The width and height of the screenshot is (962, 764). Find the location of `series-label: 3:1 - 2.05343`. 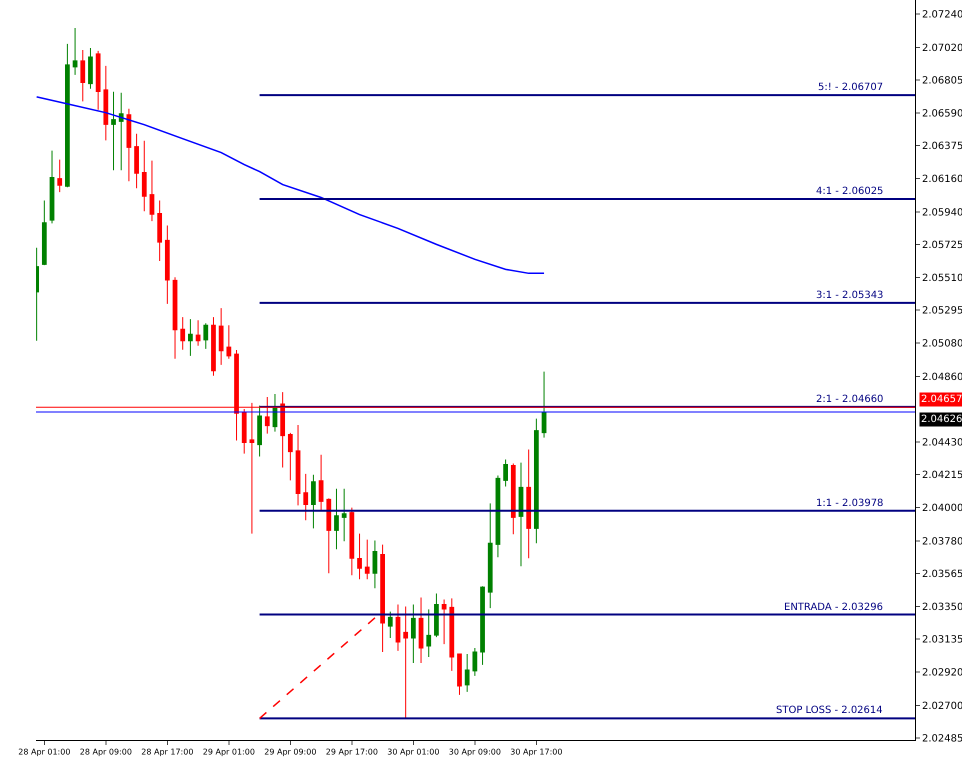

series-label: 3:1 - 2.05343 is located at coordinates (850, 295).